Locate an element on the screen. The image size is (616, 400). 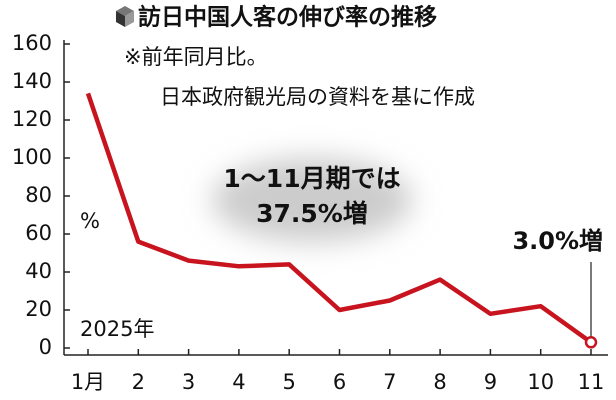
subtitle: 日本政府観光局の資料を基に作成 is located at coordinates (317, 97).